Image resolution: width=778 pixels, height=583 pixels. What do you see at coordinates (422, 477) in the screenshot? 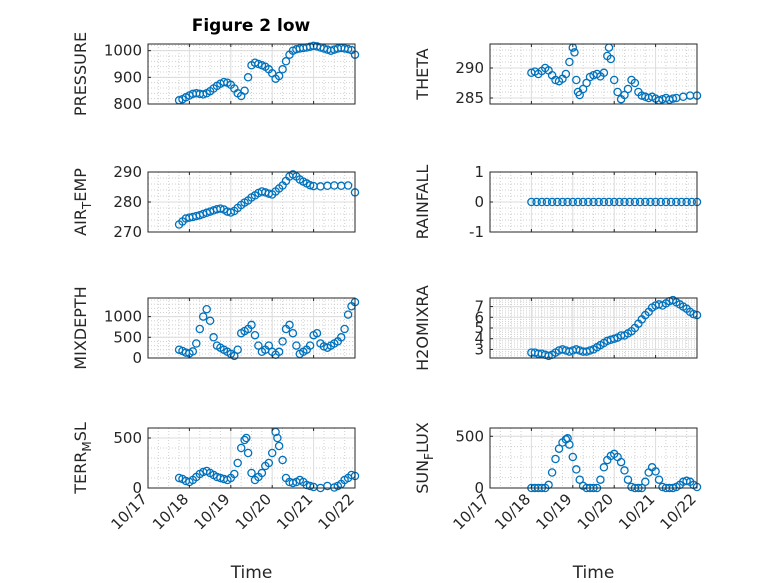
I see `y-axis-label-main: SUN` at bounding box center [422, 477].